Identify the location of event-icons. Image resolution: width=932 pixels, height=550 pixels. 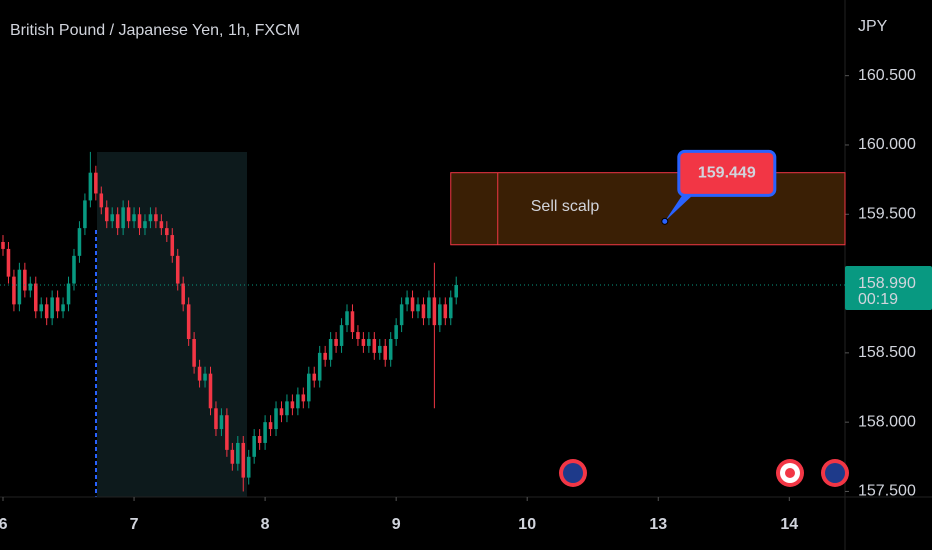
(704, 473).